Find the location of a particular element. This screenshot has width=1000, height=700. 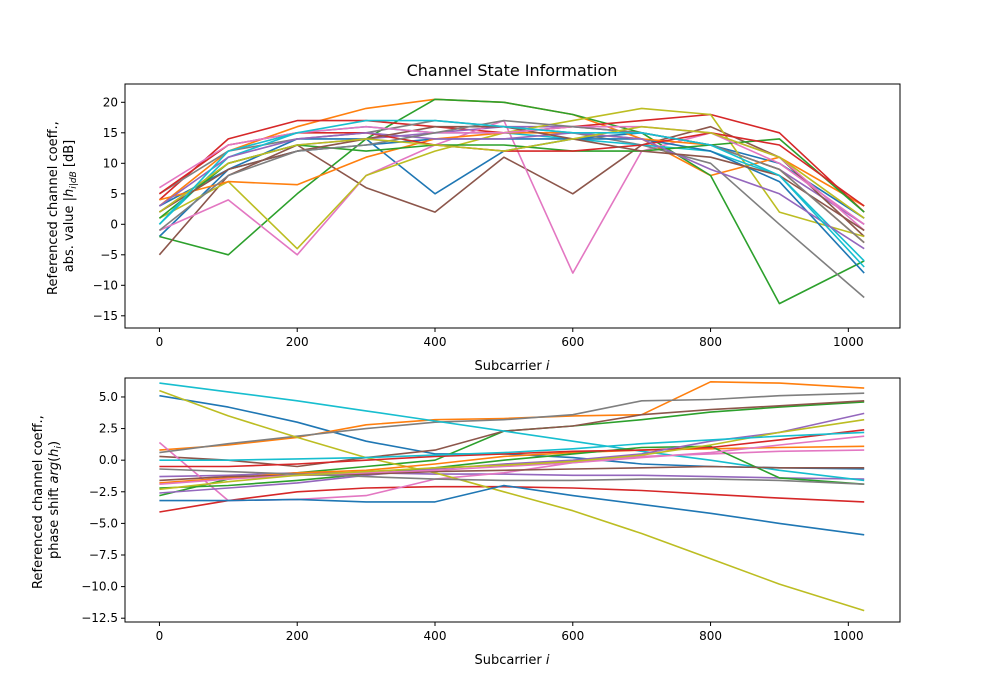

phase-x-tick-label-3: 600 is located at coordinates (572, 636).